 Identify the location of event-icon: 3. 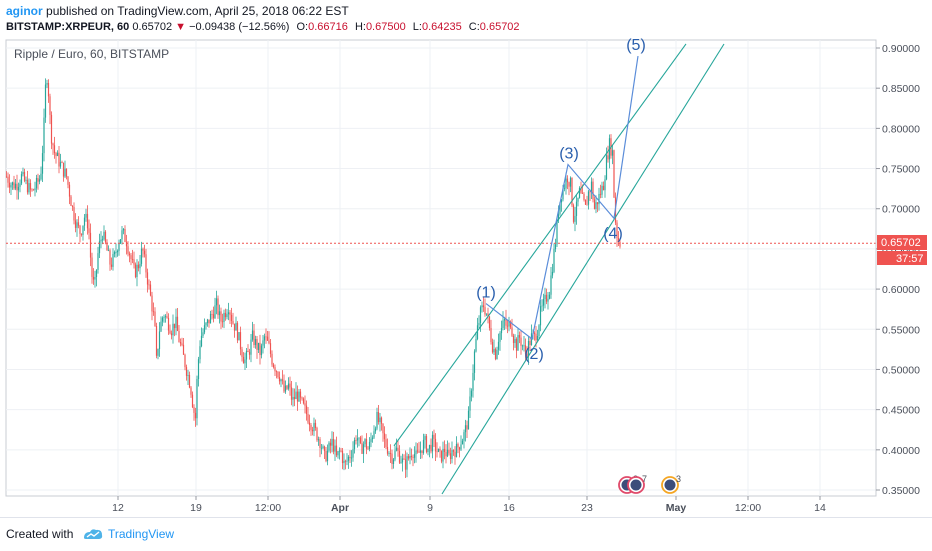
(671, 484).